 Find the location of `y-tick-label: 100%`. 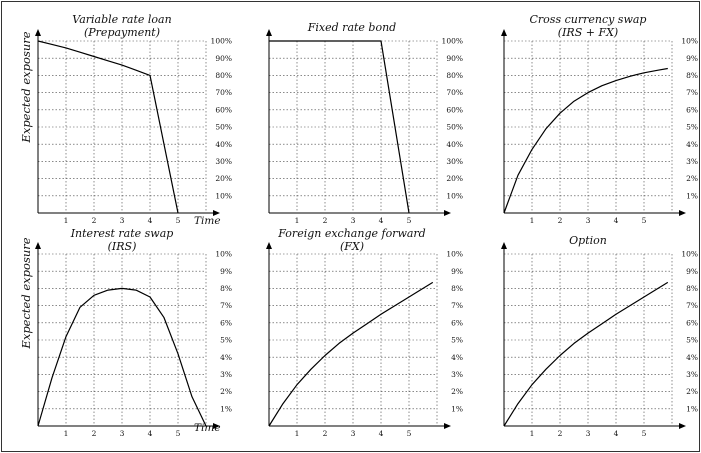

y-tick-label: 100% is located at coordinates (452, 41).